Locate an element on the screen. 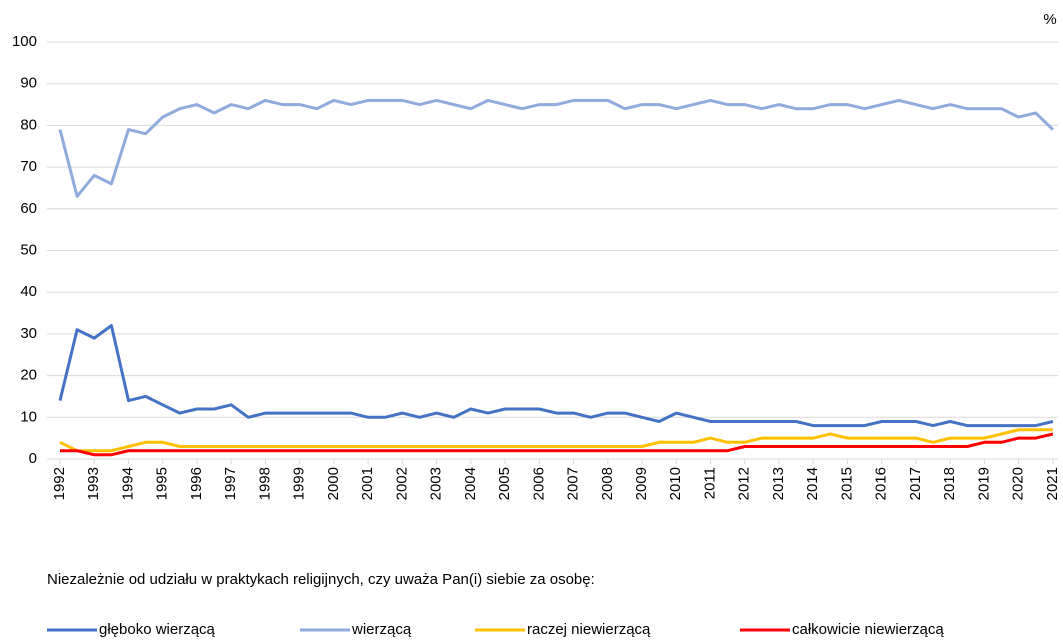 This screenshot has height=641, width=1063. x-tick-label: 2018 is located at coordinates (949, 483).